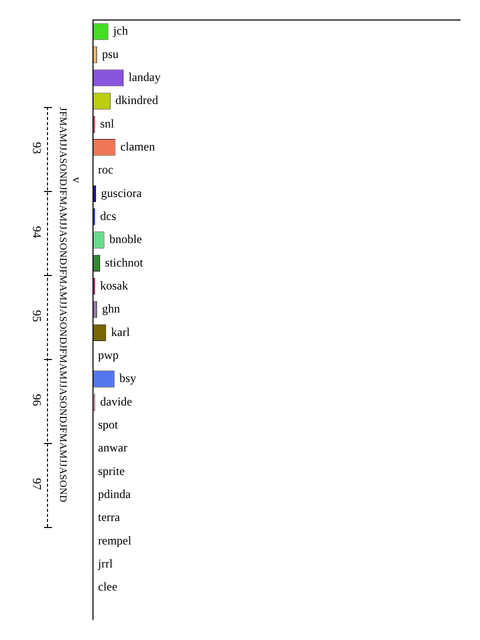 The width and height of the screenshot is (480, 640). What do you see at coordinates (108, 355) in the screenshot?
I see `y-tick-label: pwp` at bounding box center [108, 355].